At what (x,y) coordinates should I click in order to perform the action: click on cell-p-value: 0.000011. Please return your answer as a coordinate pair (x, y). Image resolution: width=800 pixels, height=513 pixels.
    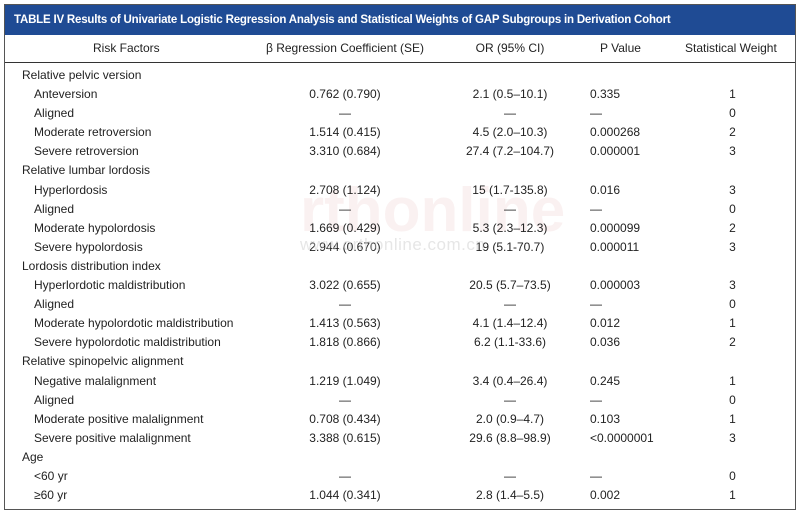
    Looking at the image, I should click on (615, 246).